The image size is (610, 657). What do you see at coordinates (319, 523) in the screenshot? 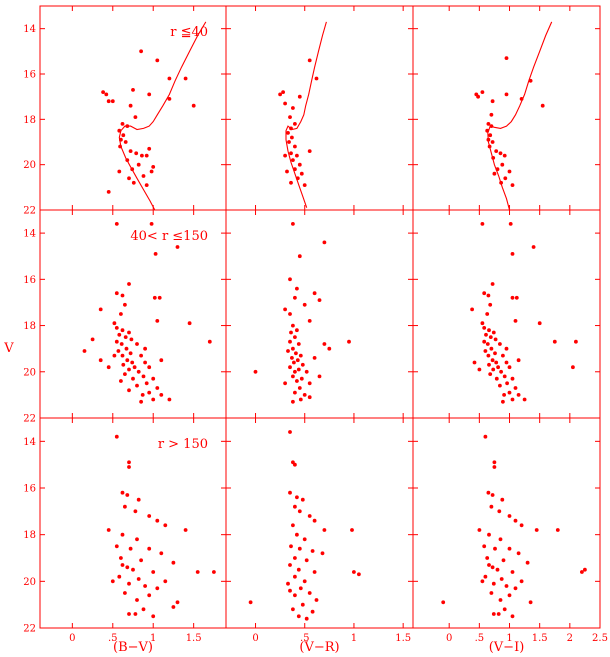
I see `panel-r3-c2` at bounding box center [319, 523].